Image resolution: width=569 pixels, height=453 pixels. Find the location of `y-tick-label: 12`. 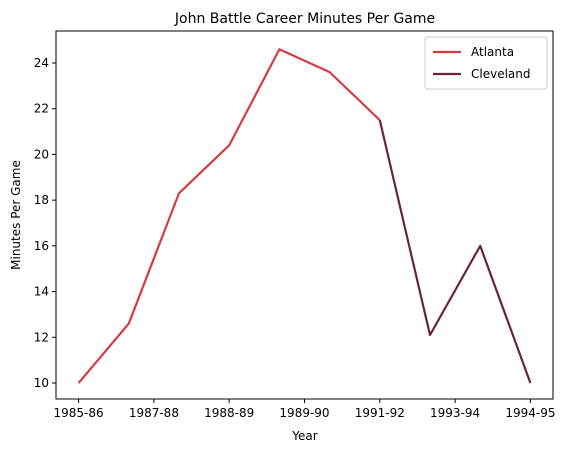

y-tick-label: 12 is located at coordinates (41, 337).